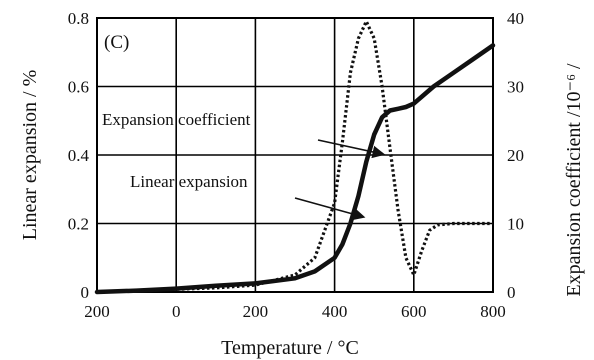 Image resolution: width=594 pixels, height=360 pixels. What do you see at coordinates (340, 180) in the screenshot?
I see `annotation-arrows` at bounding box center [340, 180].